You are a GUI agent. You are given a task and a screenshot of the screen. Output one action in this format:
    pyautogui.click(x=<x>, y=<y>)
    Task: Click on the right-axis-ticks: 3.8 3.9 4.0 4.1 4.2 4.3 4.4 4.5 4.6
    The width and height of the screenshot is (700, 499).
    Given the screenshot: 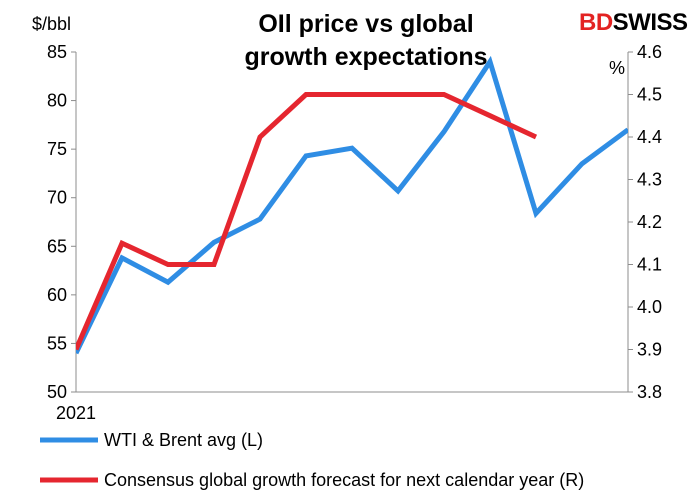 What is the action you would take?
    pyautogui.click(x=645, y=222)
    